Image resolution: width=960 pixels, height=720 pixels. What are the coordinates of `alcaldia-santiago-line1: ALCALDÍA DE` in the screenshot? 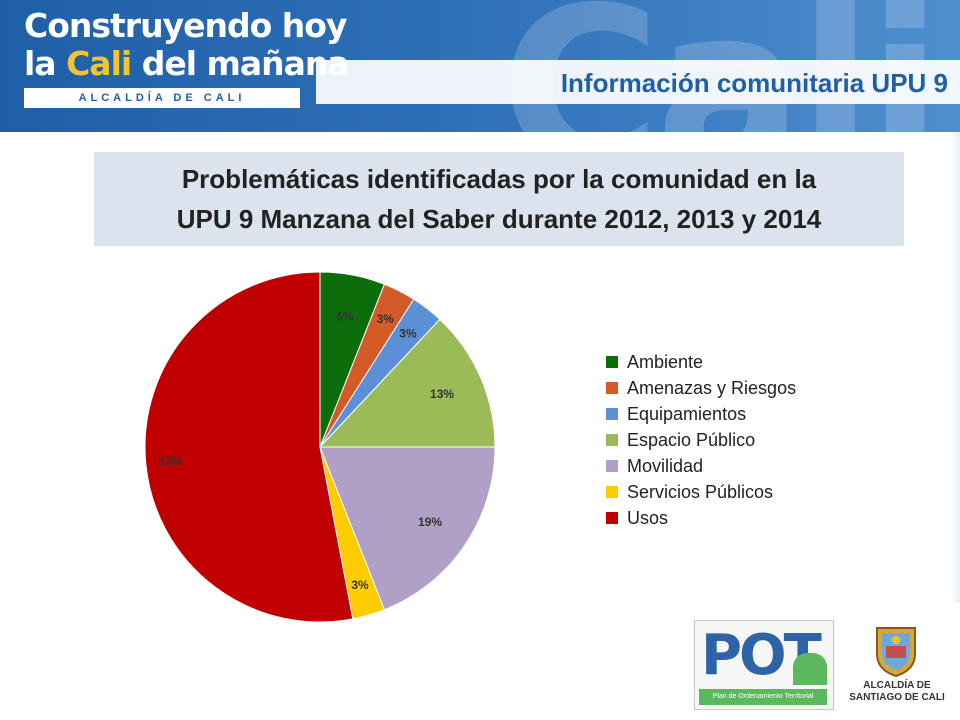 It's located at (897, 685).